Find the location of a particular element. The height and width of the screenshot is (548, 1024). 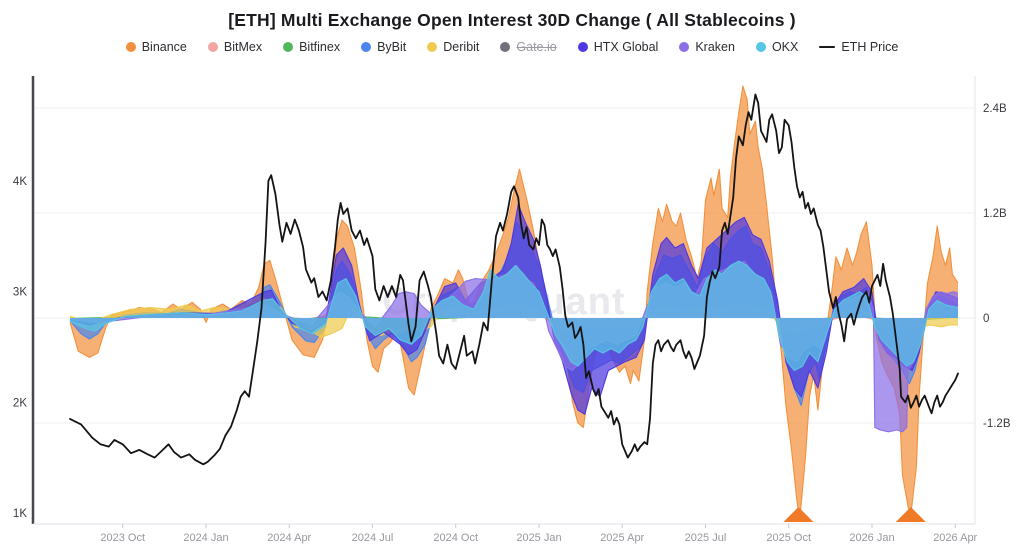

legend-label: HTX Global is located at coordinates (626, 47).